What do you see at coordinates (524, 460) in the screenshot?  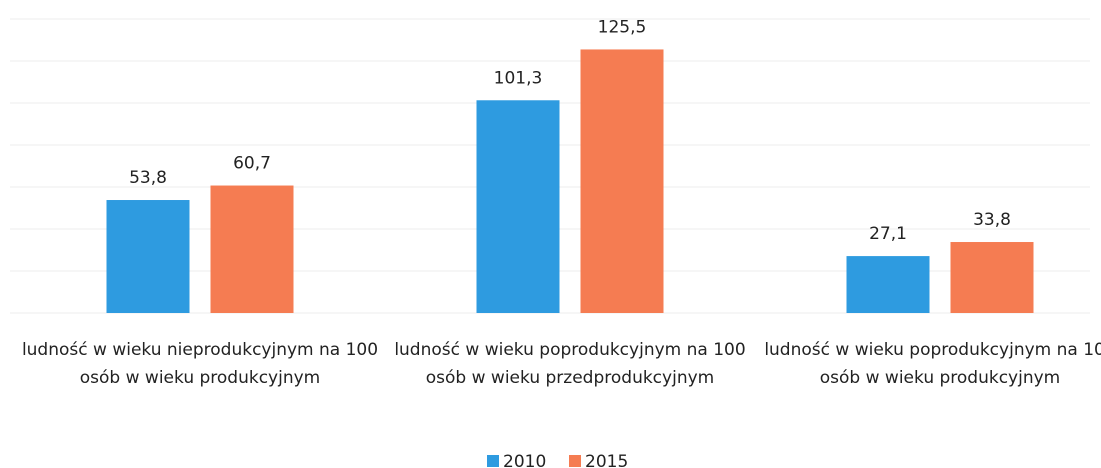 I see `legend-label: 2010` at bounding box center [524, 460].